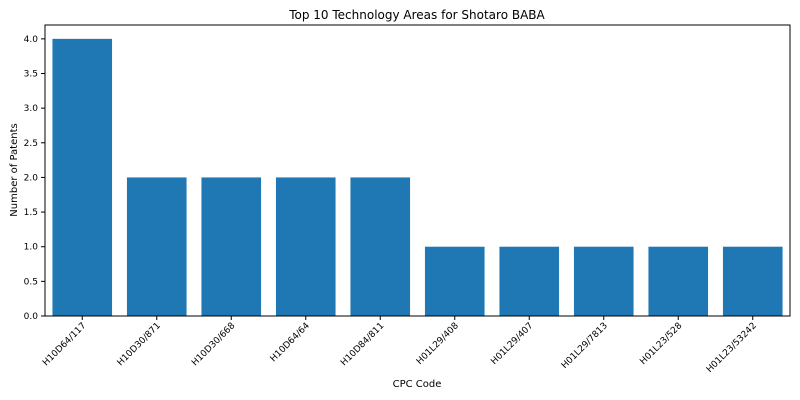  Describe the element at coordinates (512, 344) in the screenshot. I see `x-tick-label: H01L29/407` at that location.